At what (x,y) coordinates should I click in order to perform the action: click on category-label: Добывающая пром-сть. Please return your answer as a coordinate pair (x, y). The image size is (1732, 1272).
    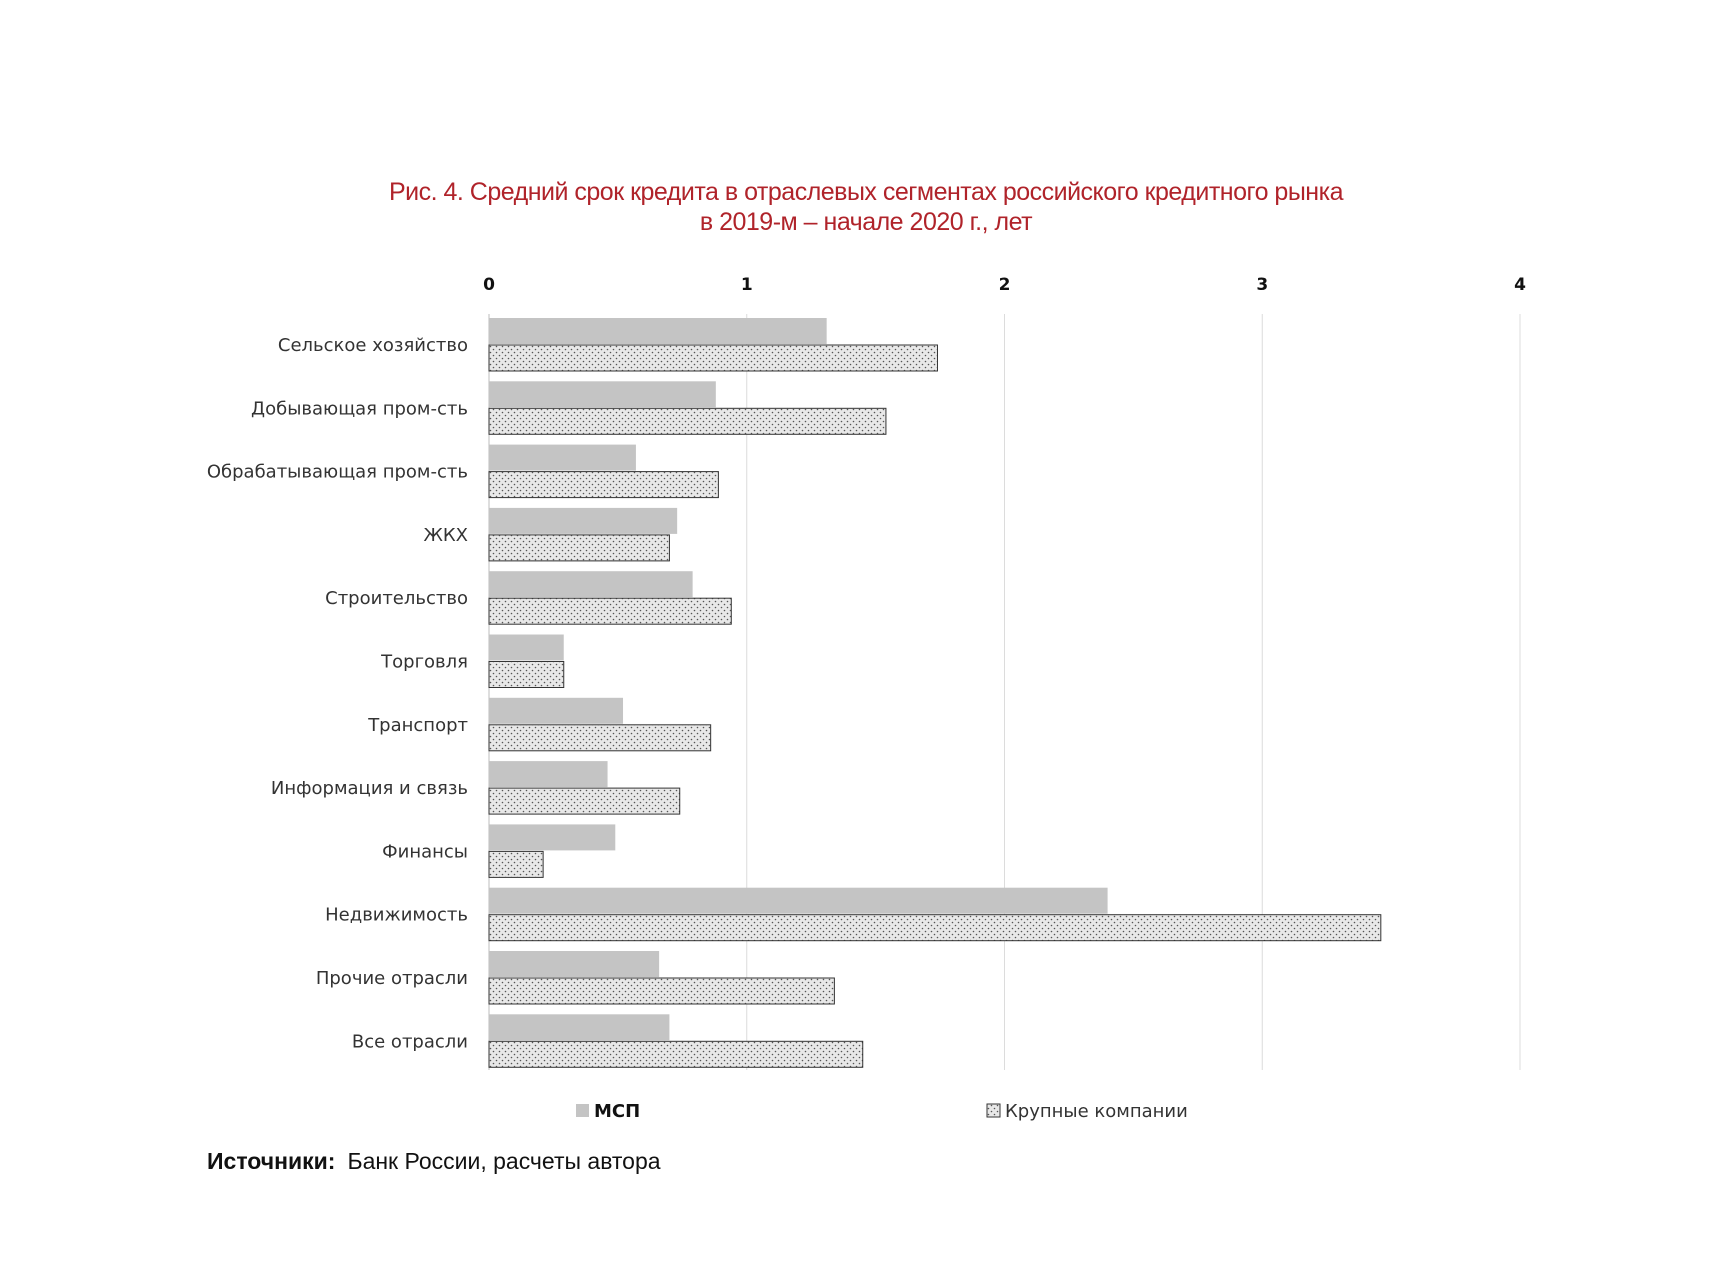
    Looking at the image, I should click on (359, 408).